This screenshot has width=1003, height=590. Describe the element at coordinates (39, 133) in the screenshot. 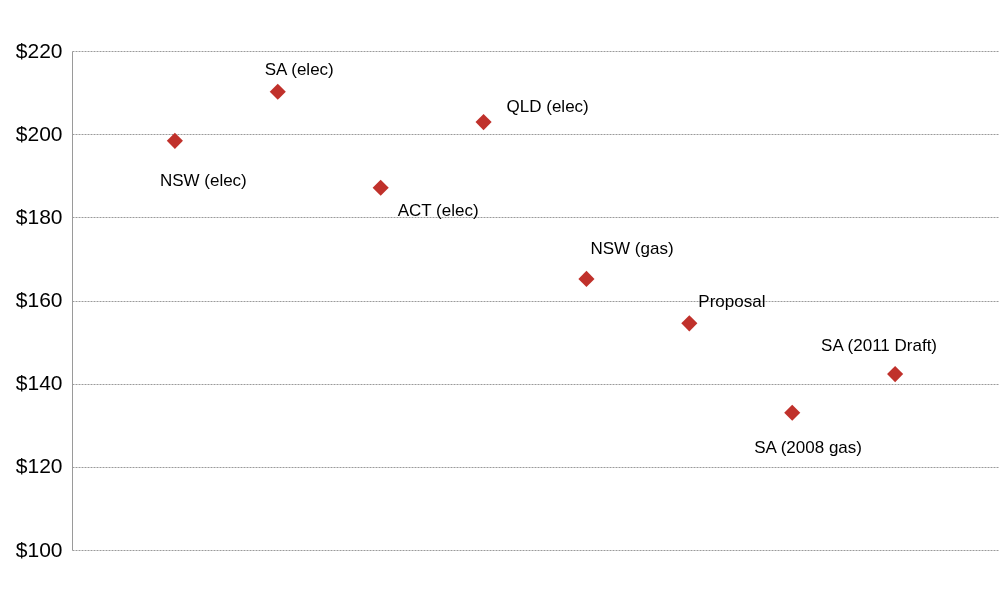

I see `y-tick-label: $200` at that location.